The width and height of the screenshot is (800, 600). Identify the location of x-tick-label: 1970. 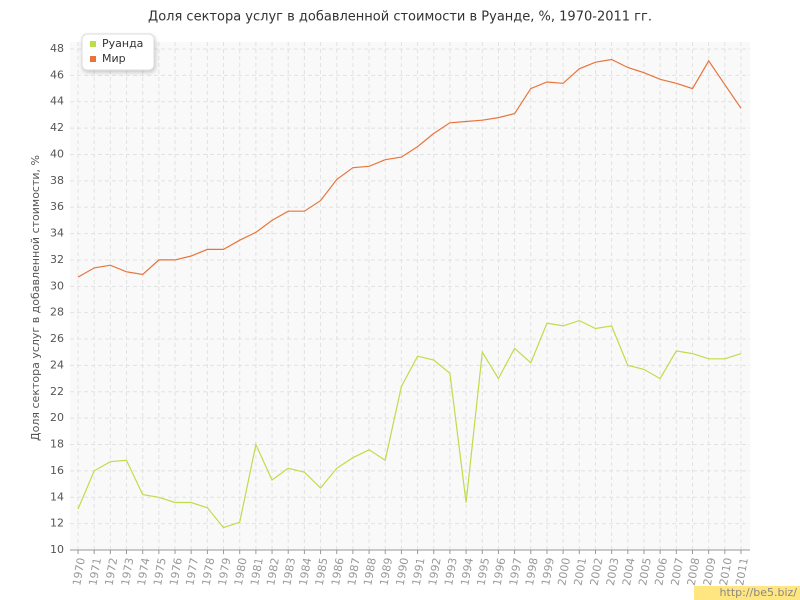
(79, 572).